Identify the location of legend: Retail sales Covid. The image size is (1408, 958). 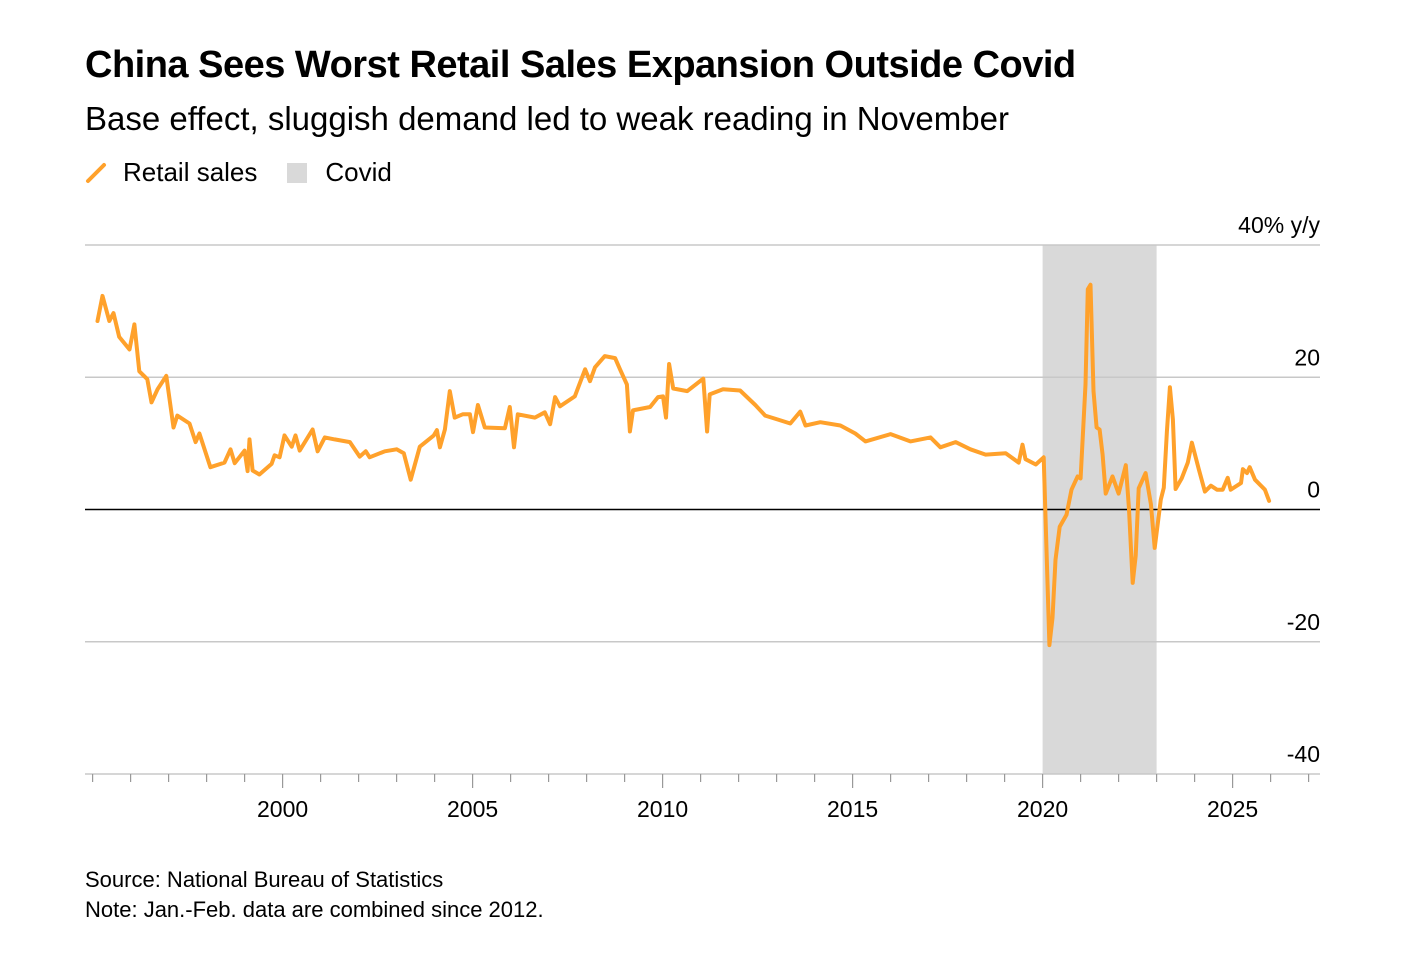
(253, 172).